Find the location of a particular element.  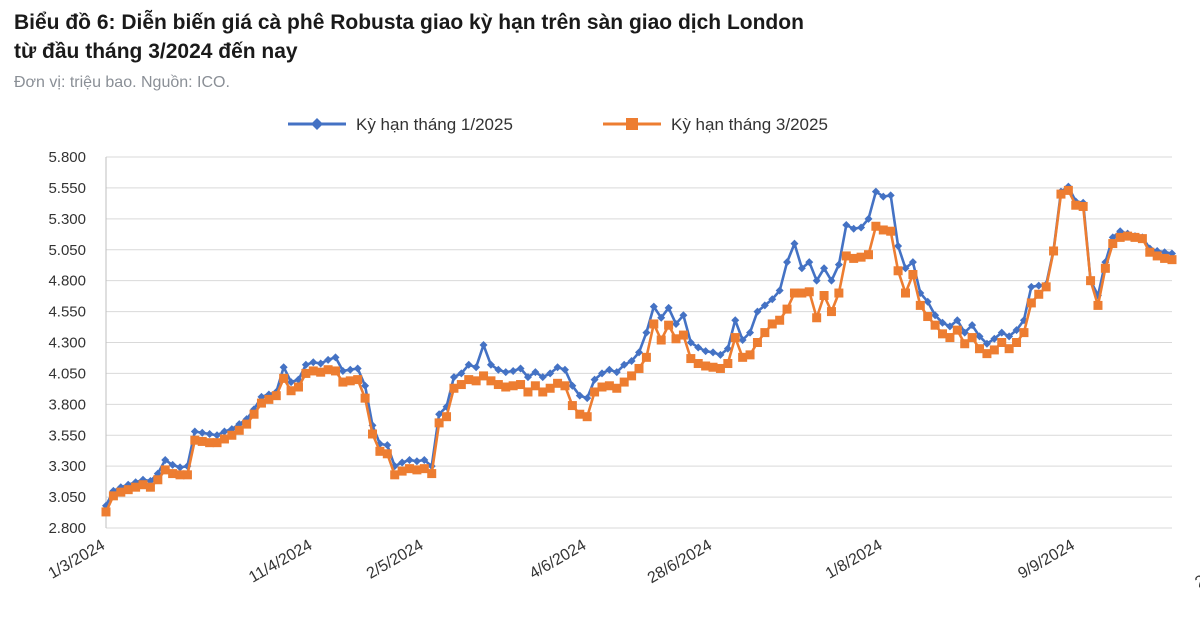

x-tick-label: 1/8/2024 is located at coordinates (854, 560).